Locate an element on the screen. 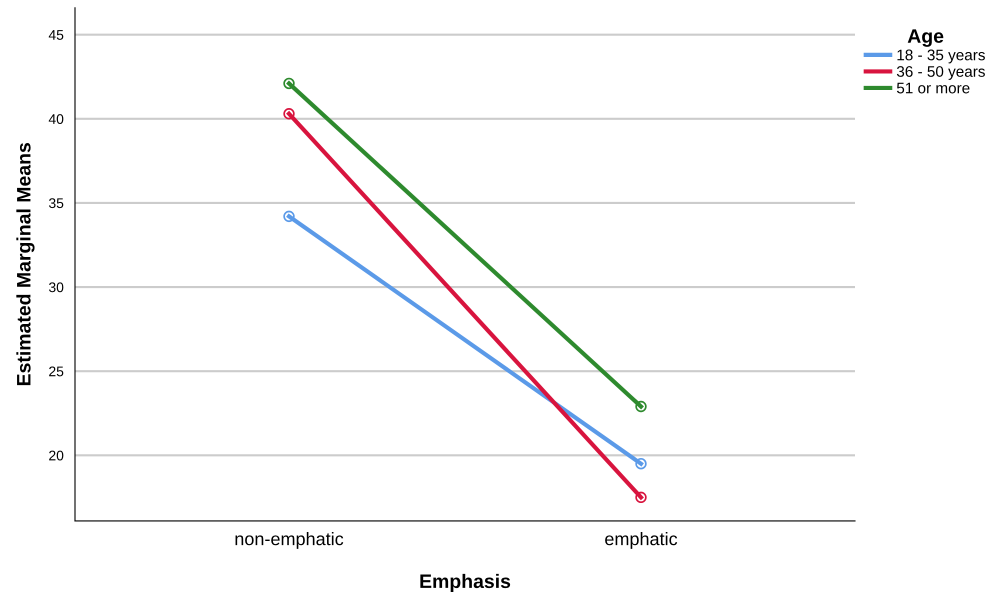  y-tick-label: 45 is located at coordinates (56, 35).